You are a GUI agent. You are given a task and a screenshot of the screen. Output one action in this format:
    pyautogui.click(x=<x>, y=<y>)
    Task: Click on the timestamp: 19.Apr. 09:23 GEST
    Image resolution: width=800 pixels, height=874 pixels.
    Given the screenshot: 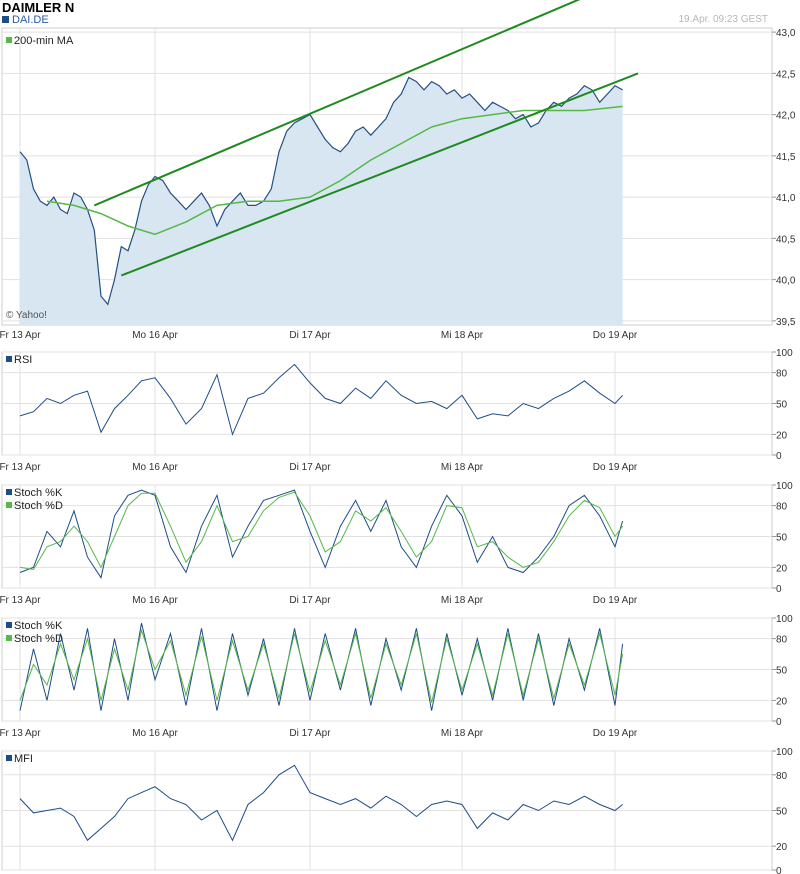 What is the action you would take?
    pyautogui.click(x=723, y=19)
    